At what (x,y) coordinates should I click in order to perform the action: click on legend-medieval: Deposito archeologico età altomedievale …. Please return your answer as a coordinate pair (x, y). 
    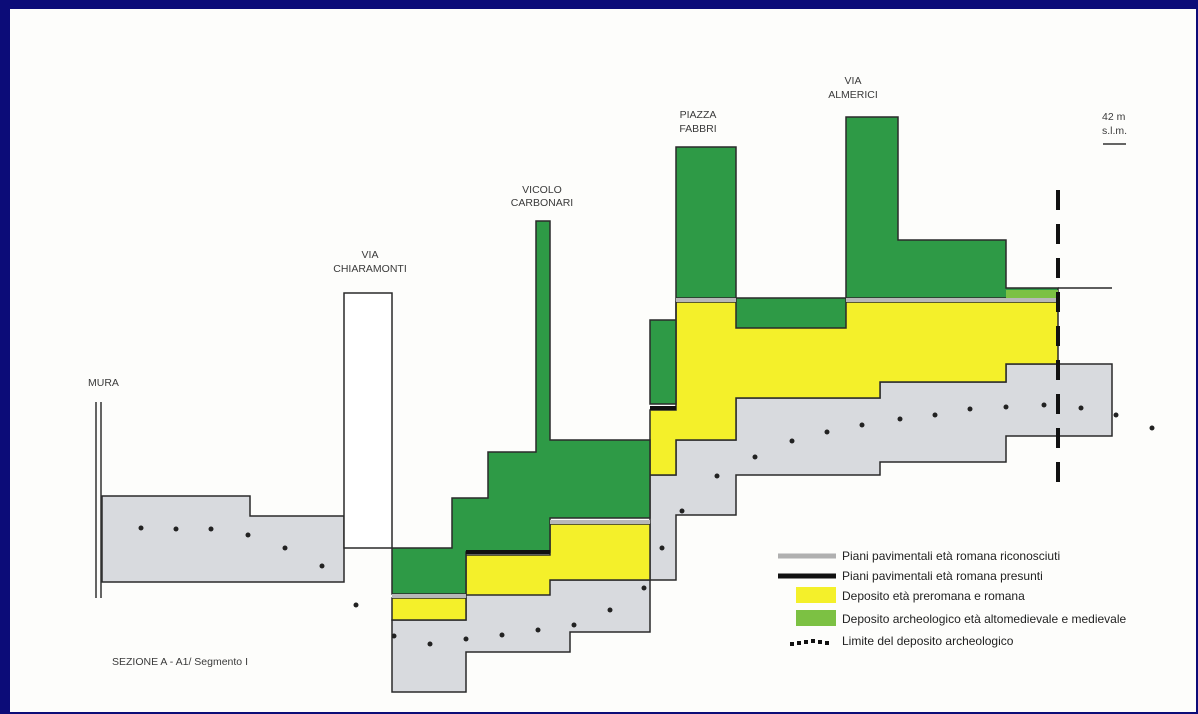
    Looking at the image, I should click on (984, 619).